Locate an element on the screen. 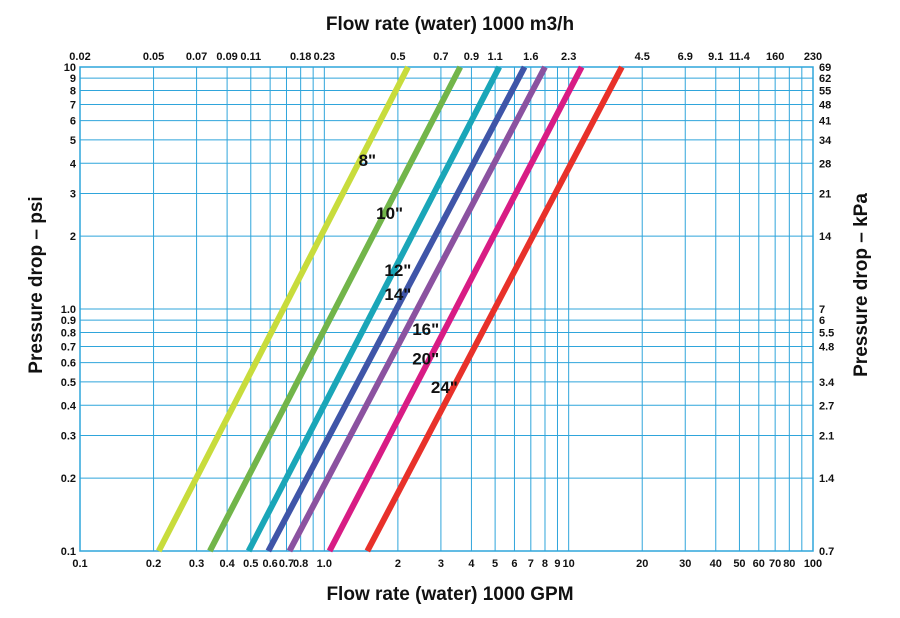  y-tick-label: 0.1 is located at coordinates (68, 552).